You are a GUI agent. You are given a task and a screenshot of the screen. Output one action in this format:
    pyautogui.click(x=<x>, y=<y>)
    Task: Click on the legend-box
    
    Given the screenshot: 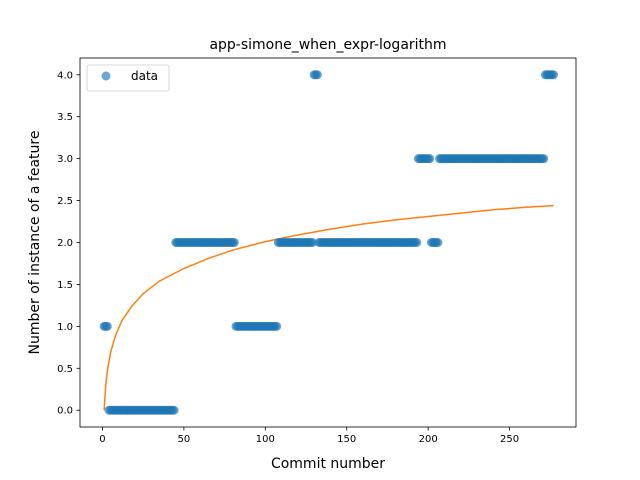 What is the action you would take?
    pyautogui.click(x=128, y=78)
    